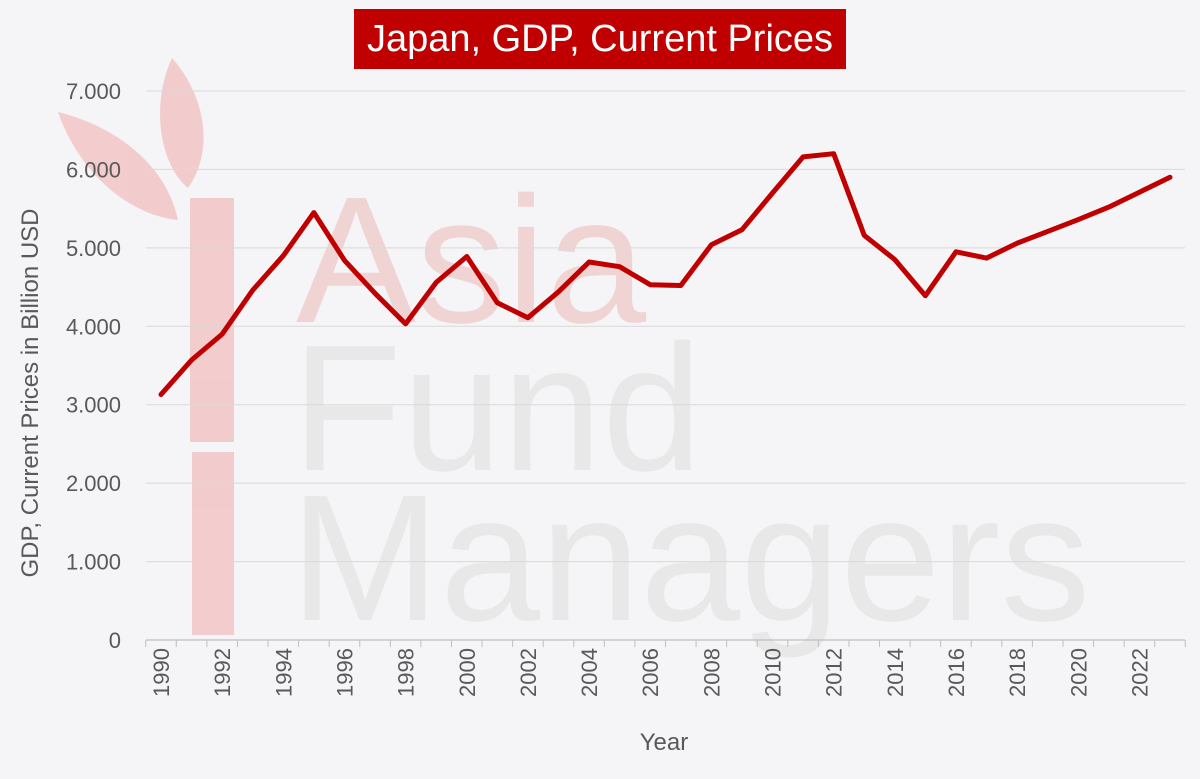 This screenshot has height=779, width=1200. I want to click on x-axis-title: Year, so click(664, 742).